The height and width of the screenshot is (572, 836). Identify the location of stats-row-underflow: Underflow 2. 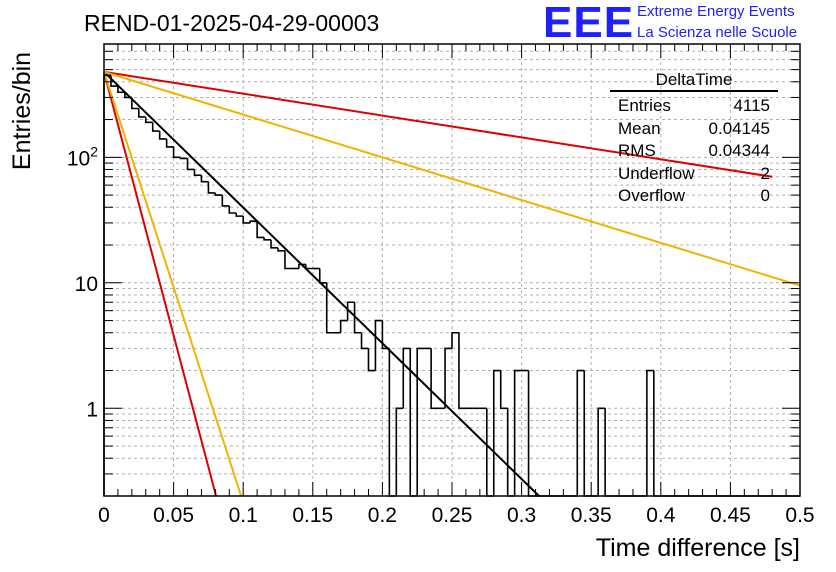
(694, 174).